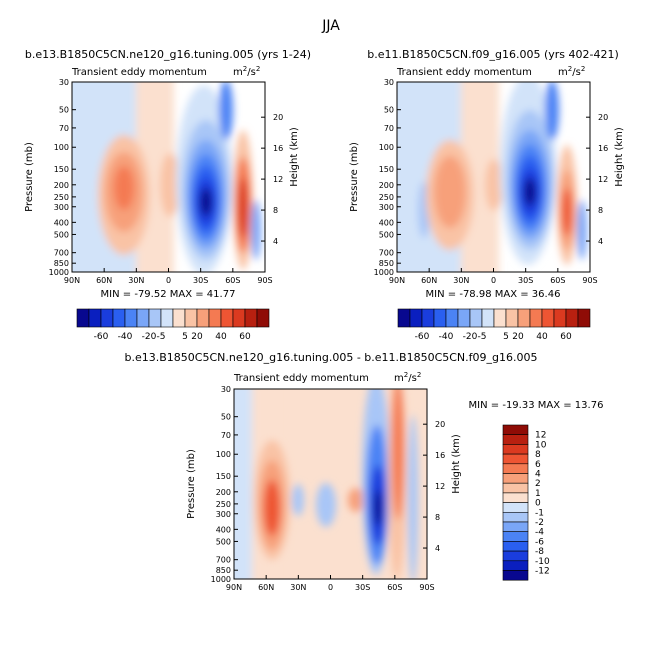 Image resolution: width=663 pixels, height=662 pixels. I want to click on colorbar-label: 20, so click(518, 337).